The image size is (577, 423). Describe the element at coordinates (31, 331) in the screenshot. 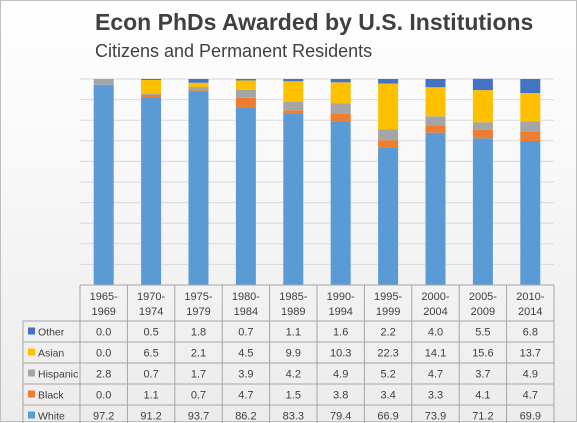

I see `legend-key-other` at that location.